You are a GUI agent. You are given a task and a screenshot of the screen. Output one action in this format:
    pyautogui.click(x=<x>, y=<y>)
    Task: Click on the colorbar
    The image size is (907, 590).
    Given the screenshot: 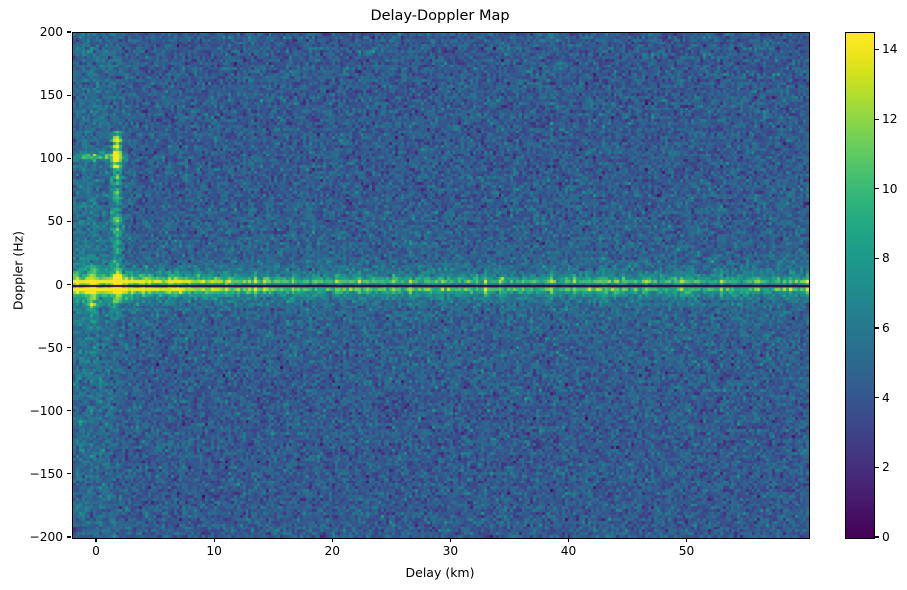 What is the action you would take?
    pyautogui.click(x=860, y=285)
    